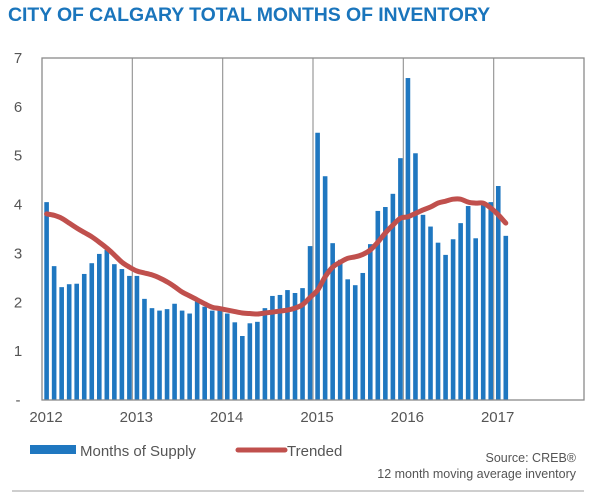 This screenshot has width=600, height=499. Describe the element at coordinates (53, 449) in the screenshot. I see `legend-swatch-bar` at that location.